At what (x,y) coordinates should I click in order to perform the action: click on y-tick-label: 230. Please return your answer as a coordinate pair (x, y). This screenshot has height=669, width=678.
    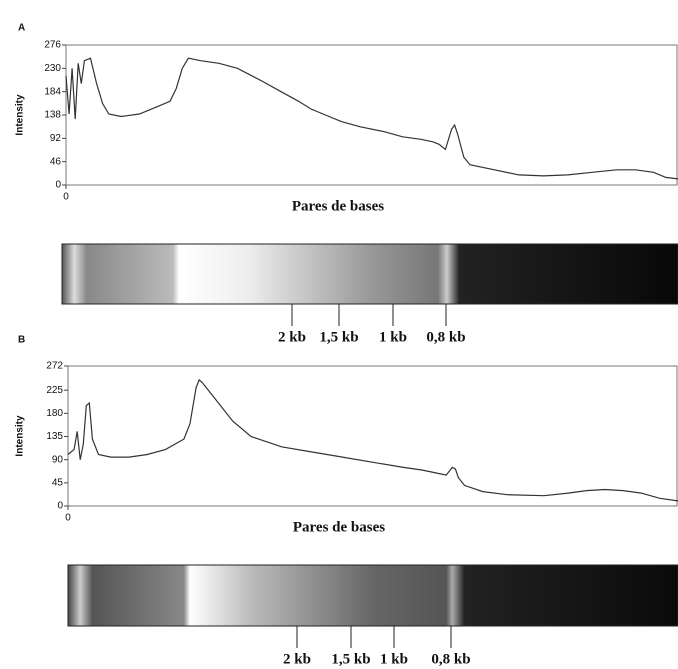
    Looking at the image, I should click on (52, 68).